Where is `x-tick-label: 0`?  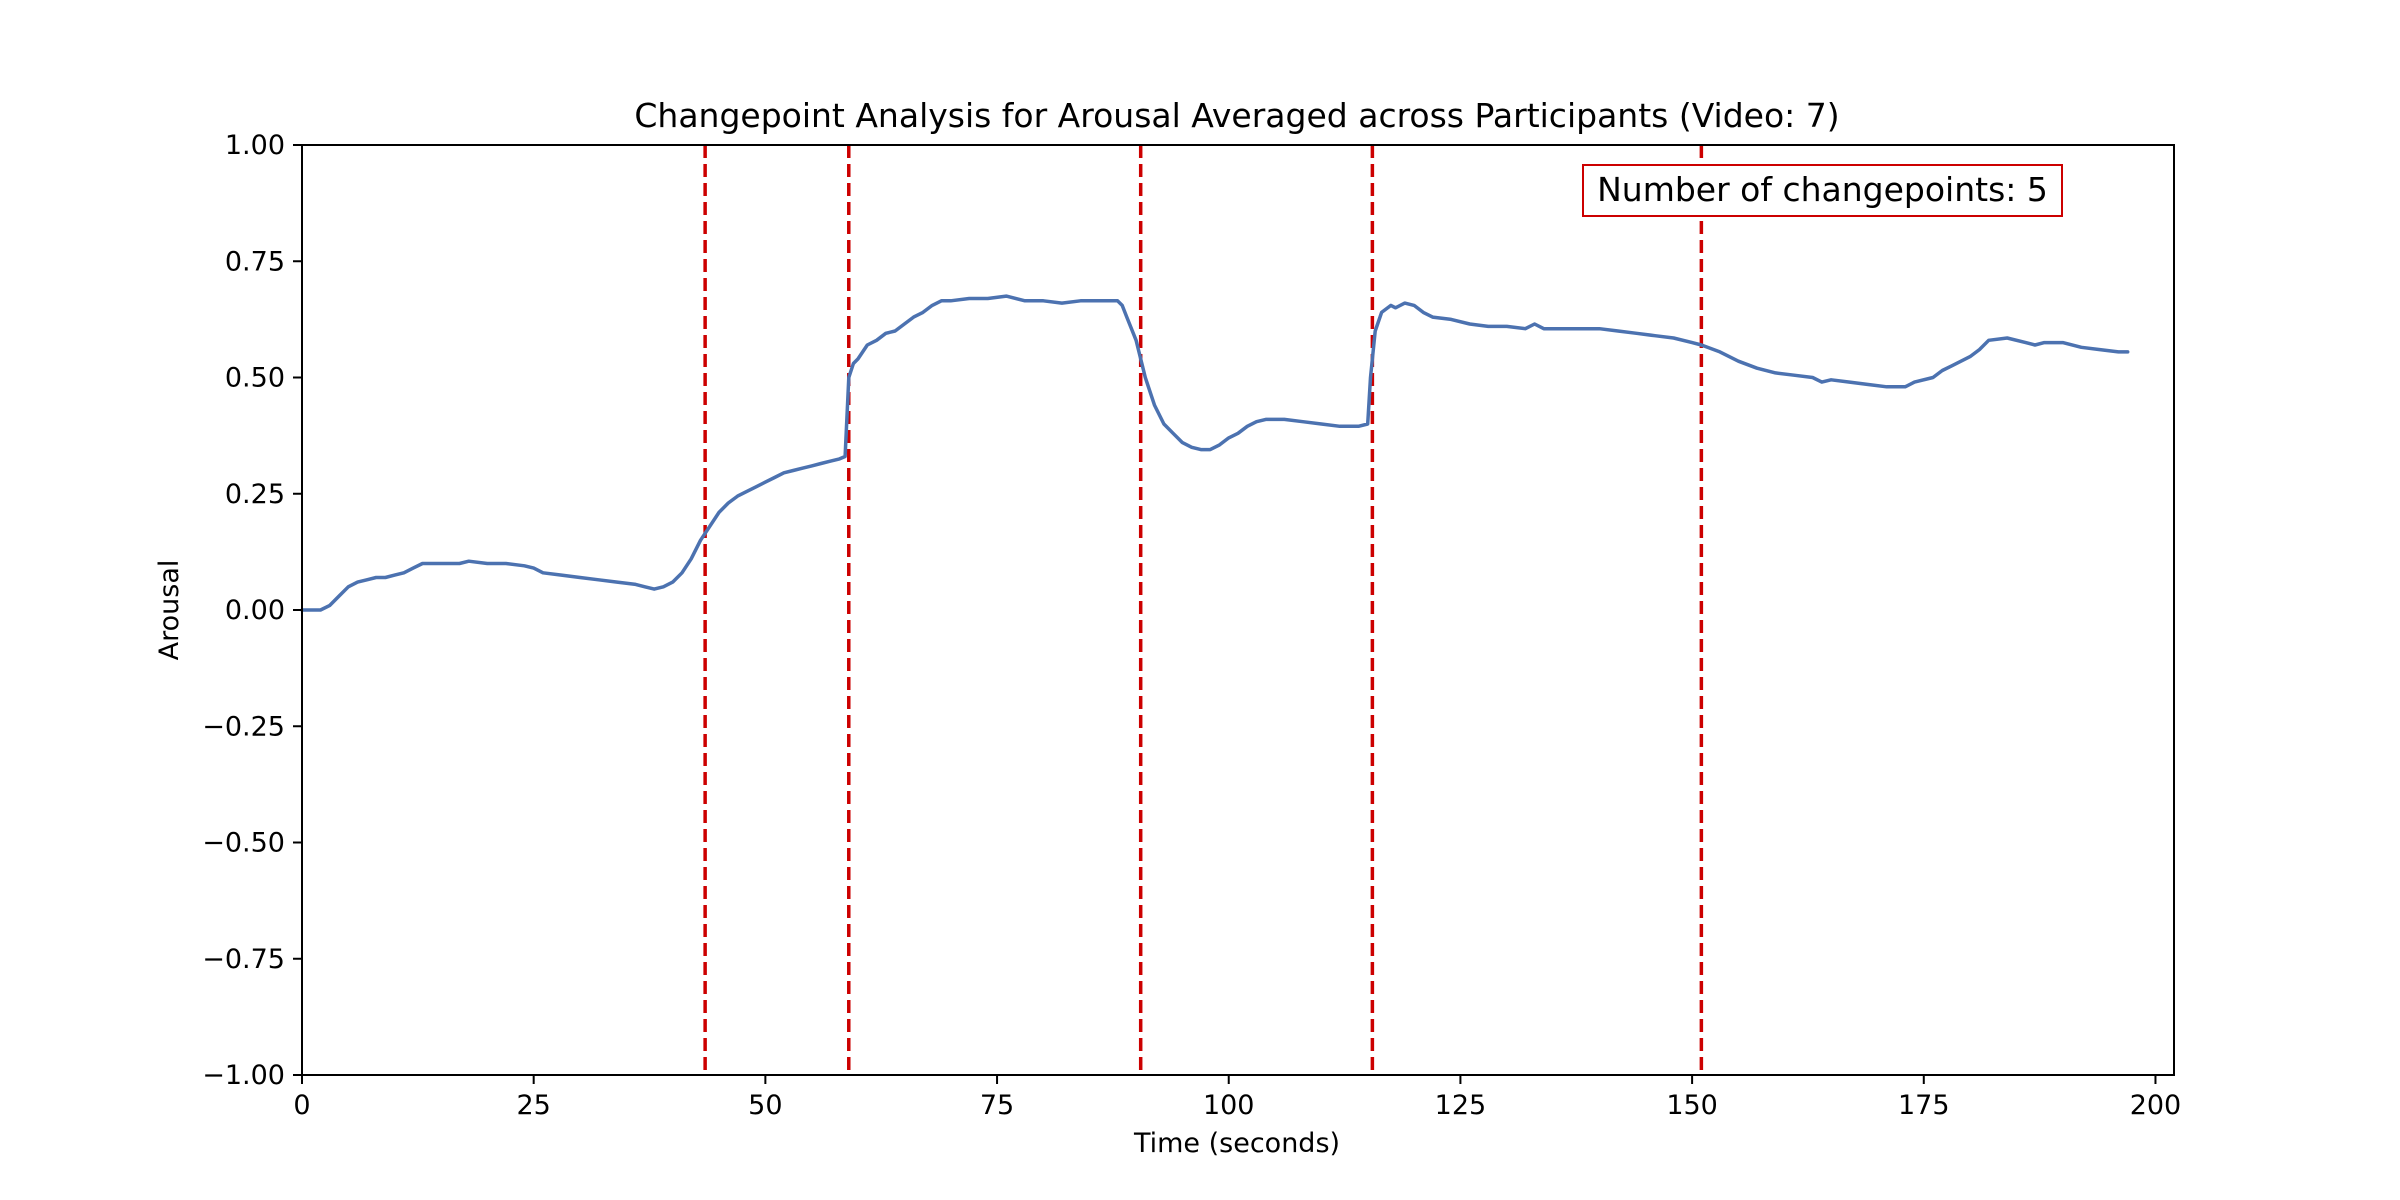 x-tick-label: 0 is located at coordinates (301, 1105).